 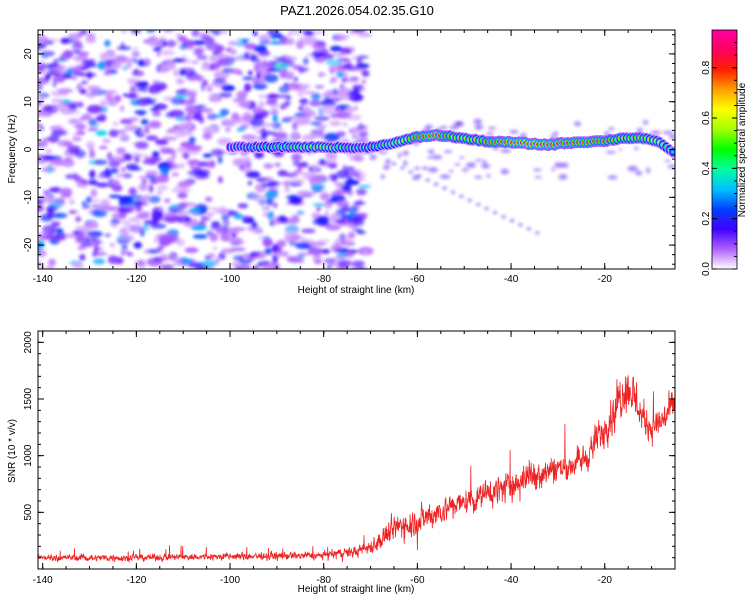 What do you see at coordinates (719, 159) in the screenshot?
I see `colorbar-ticks: 0.0 0.2 0.4 0.6 0.8` at bounding box center [719, 159].